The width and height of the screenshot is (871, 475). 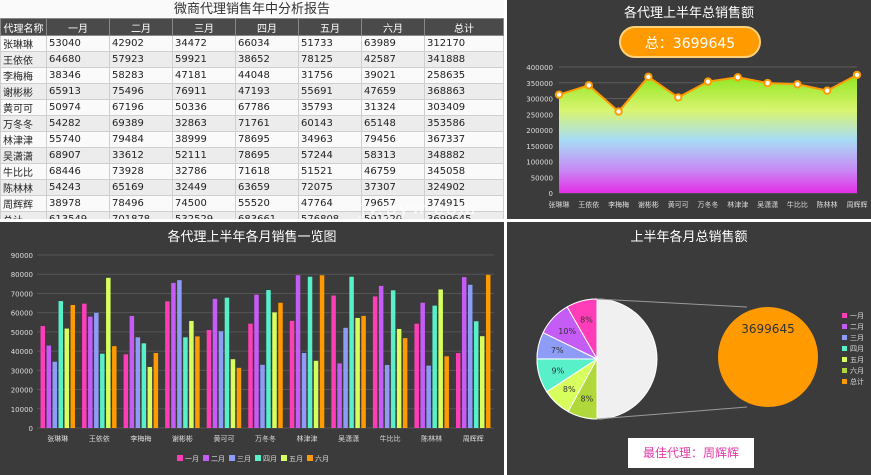 I want to click on table-row: 万冬冬 54282 69389 32863 71761 60143 65148 353586, so click(x=252, y=123).